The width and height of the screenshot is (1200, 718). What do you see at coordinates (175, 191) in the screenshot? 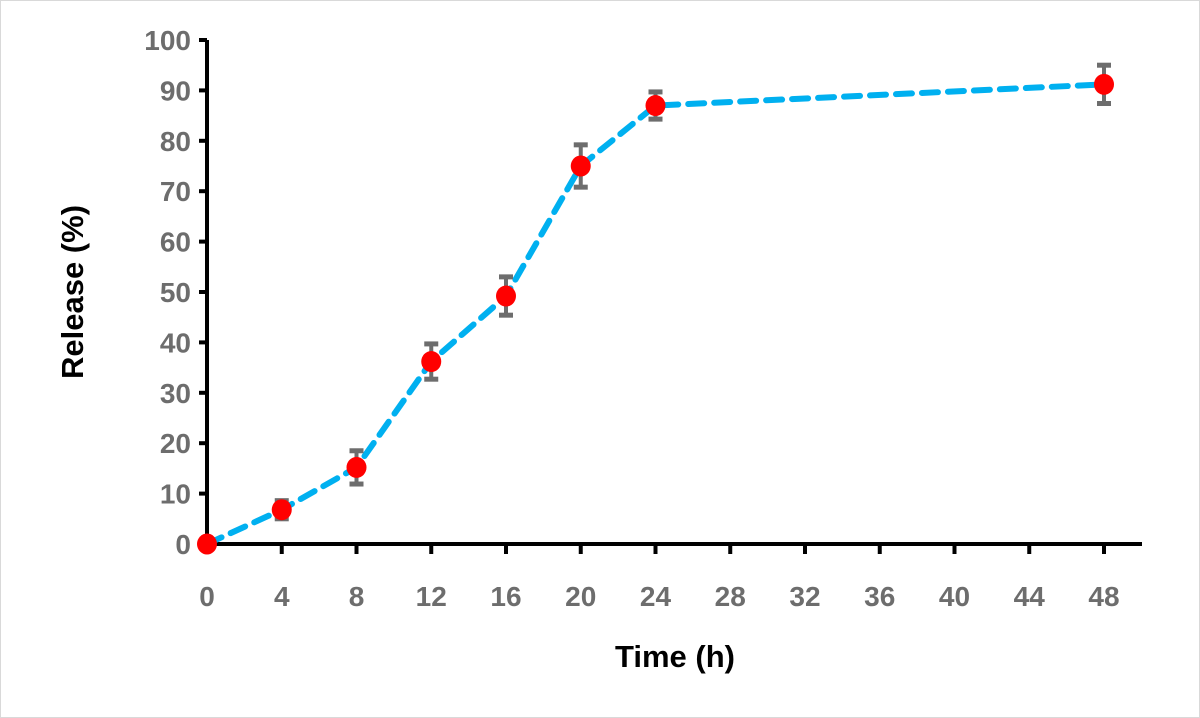
I see `y-tick-label: 70` at bounding box center [175, 191].